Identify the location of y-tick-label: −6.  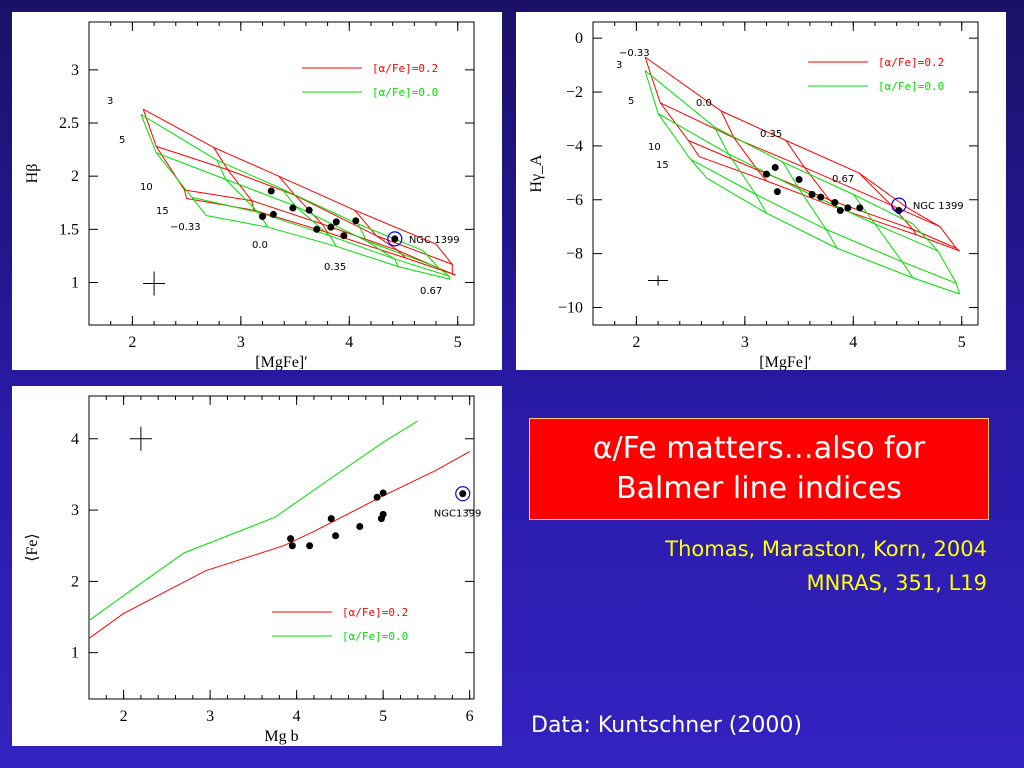
(574, 200).